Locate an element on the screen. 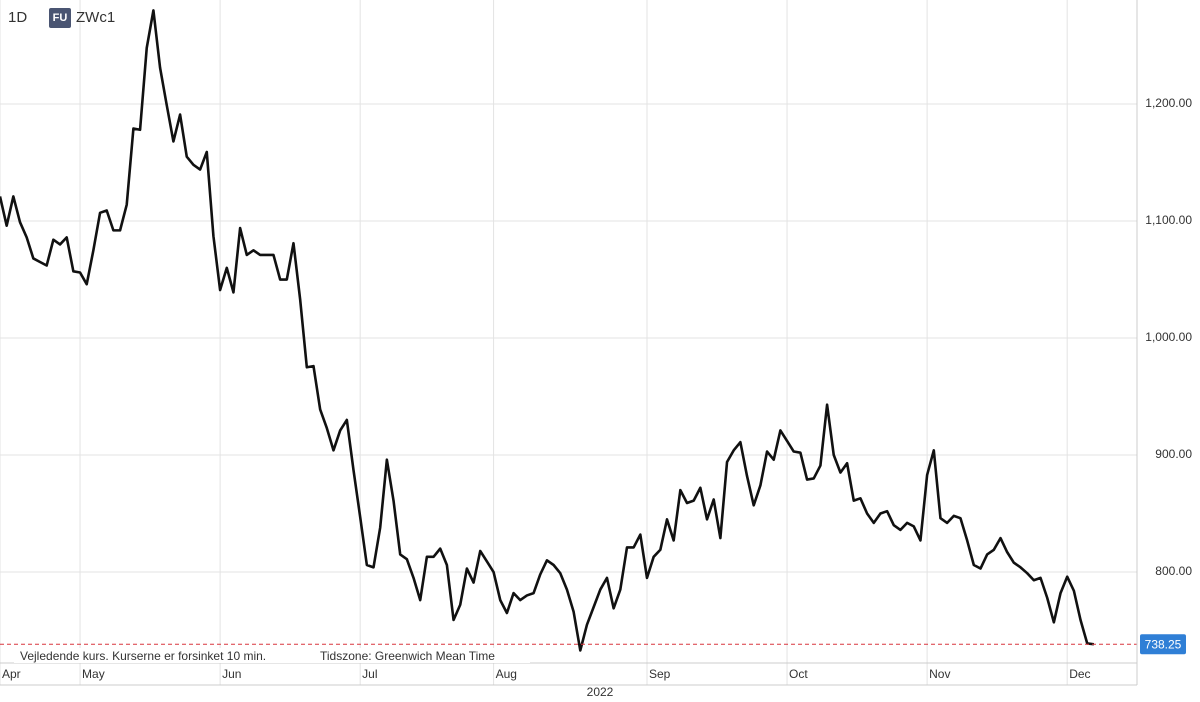 This screenshot has width=1200, height=702. x-axis-label: 2022 is located at coordinates (600, 692).